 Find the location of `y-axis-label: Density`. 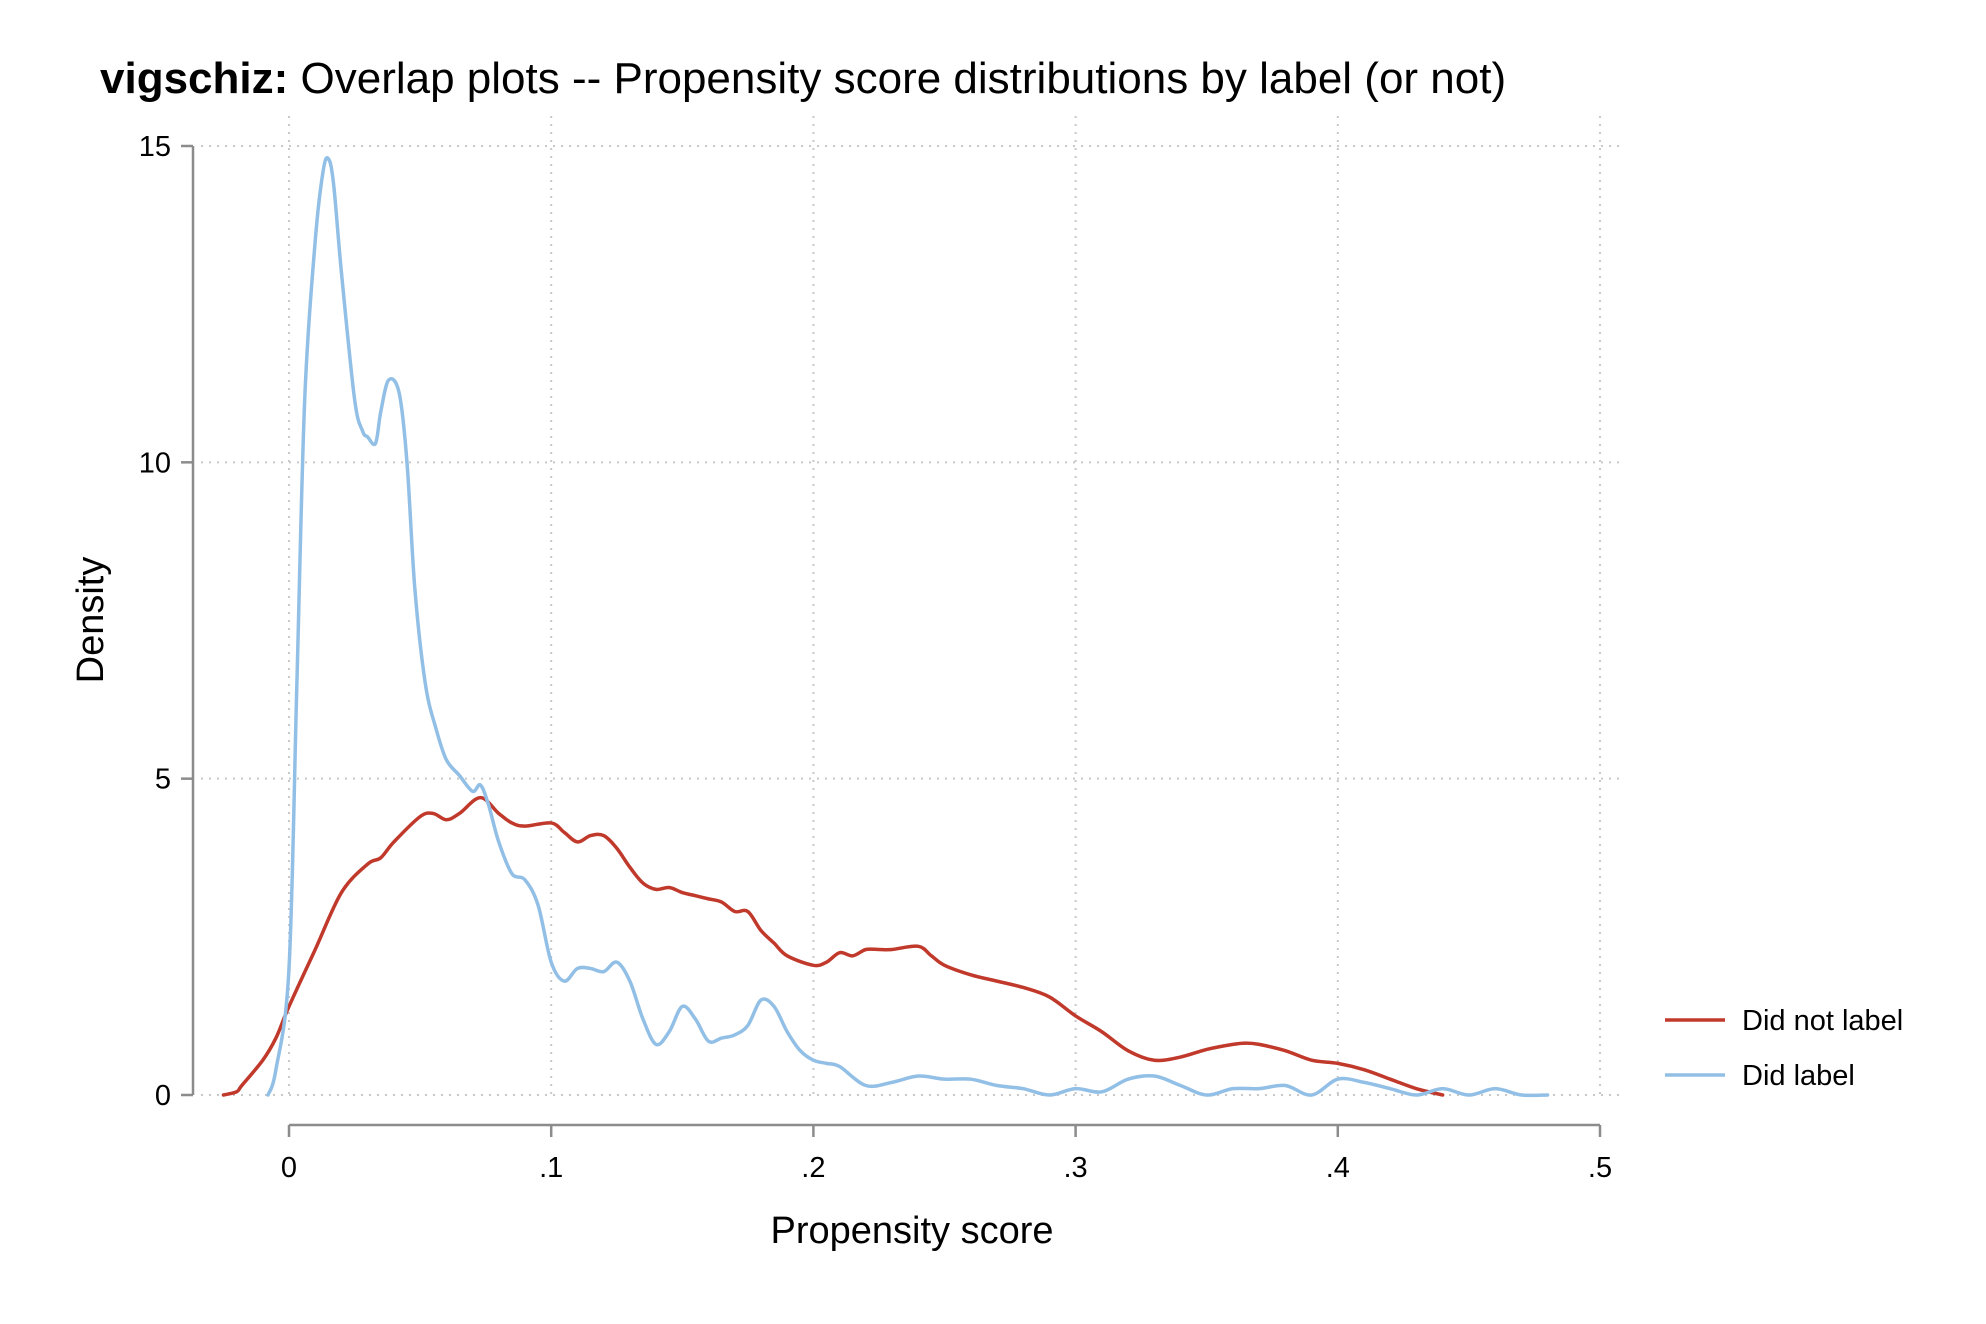

y-axis-label: Density is located at coordinates (91, 620).